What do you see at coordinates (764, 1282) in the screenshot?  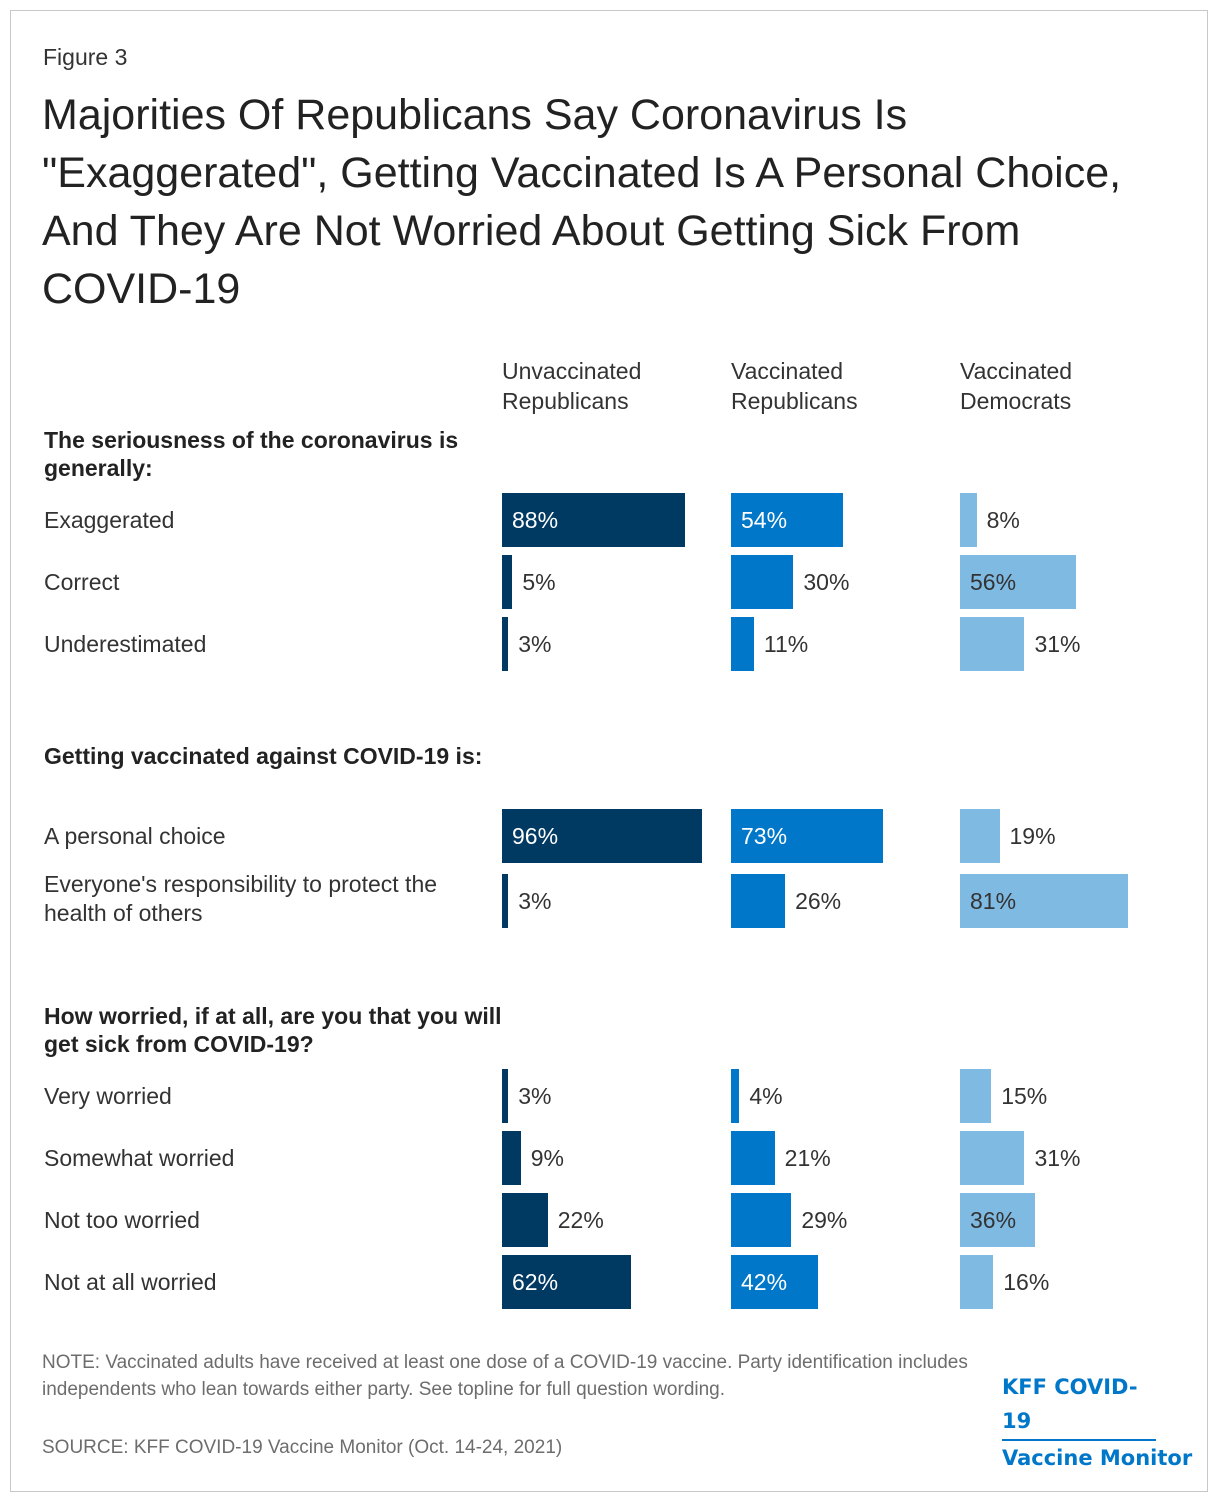 I see `value-label-not-at-all-worried-vaccinated-republicans: 42%` at bounding box center [764, 1282].